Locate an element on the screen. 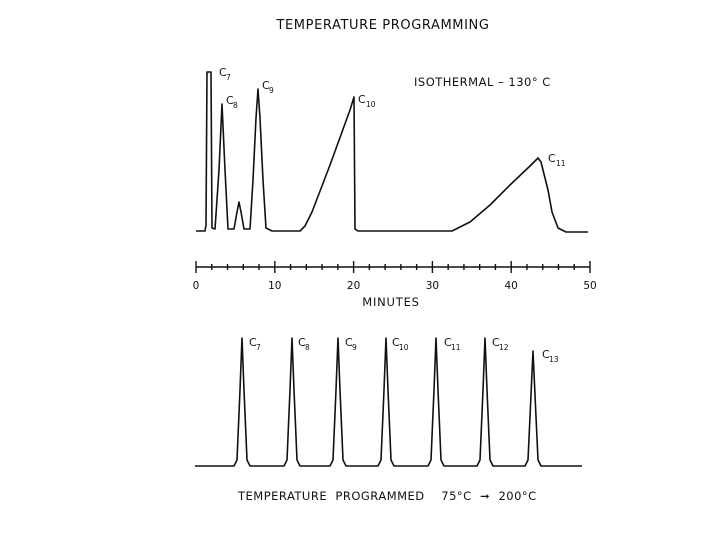 The height and width of the screenshot is (540, 720). programmed-peak-label-c8: C 8 is located at coordinates (304, 344).